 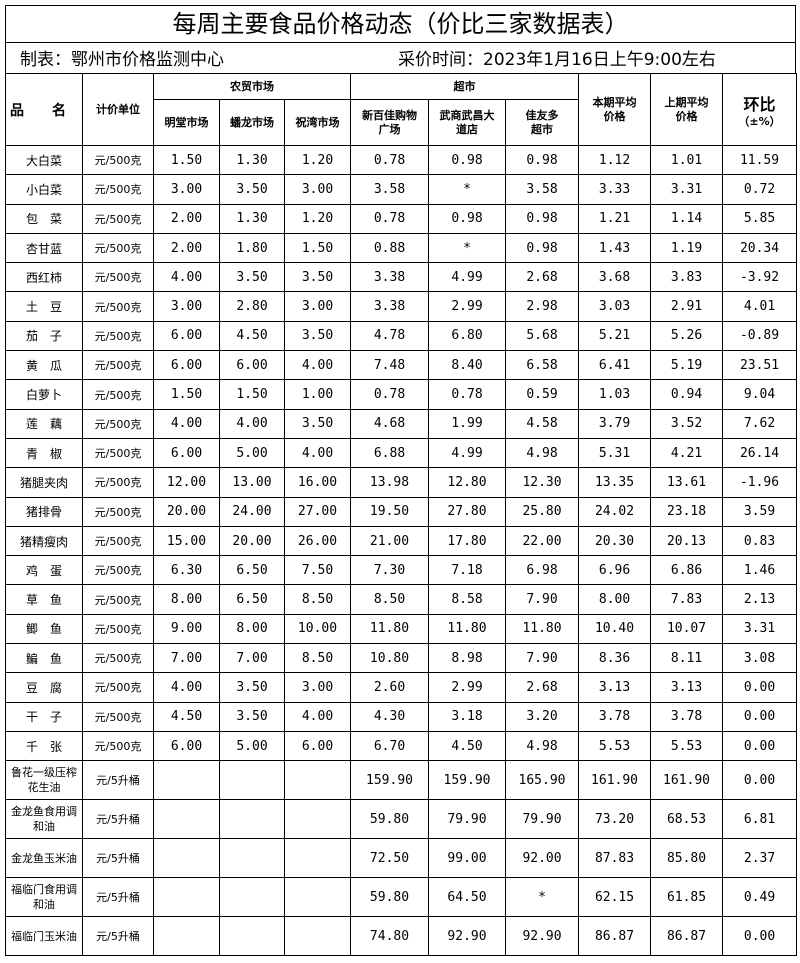 What do you see at coordinates (186, 629) in the screenshot?
I see `price-cell: 9.00` at bounding box center [186, 629].